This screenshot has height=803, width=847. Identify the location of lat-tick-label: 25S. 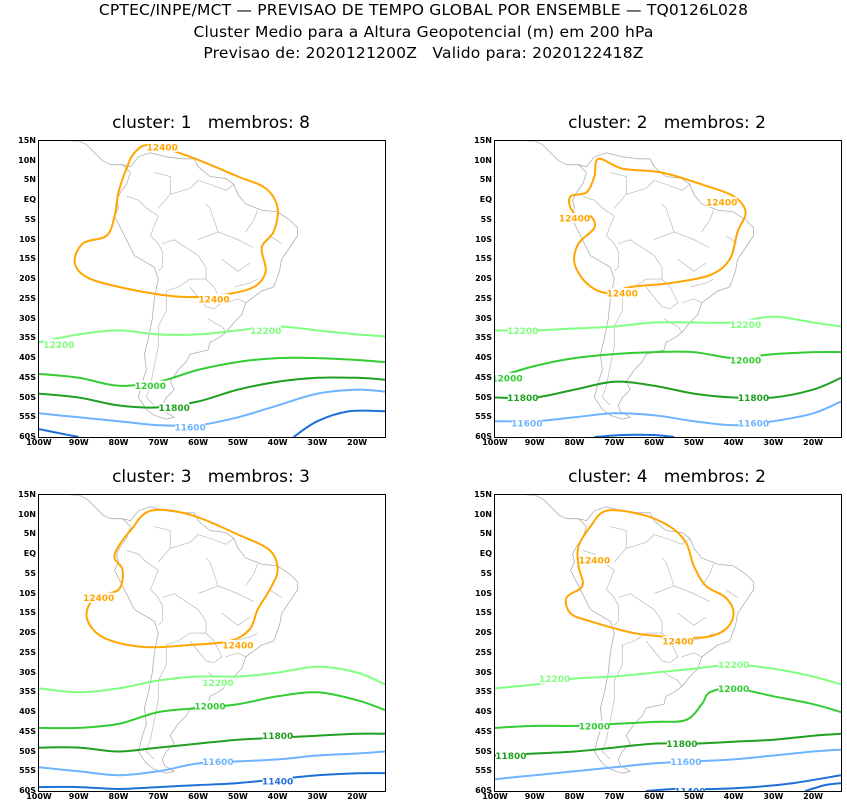
(483, 652).